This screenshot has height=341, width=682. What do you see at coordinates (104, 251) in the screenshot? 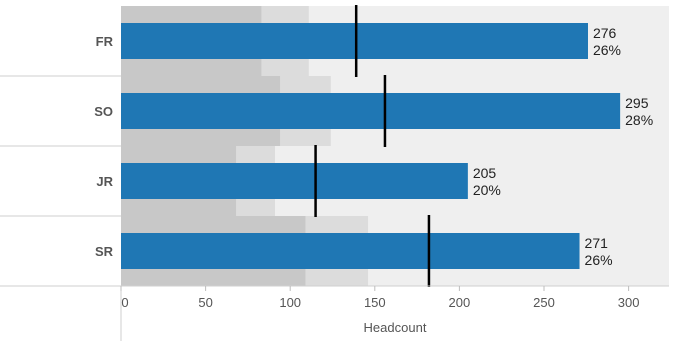
I see `category-label-sr: SR` at bounding box center [104, 251].